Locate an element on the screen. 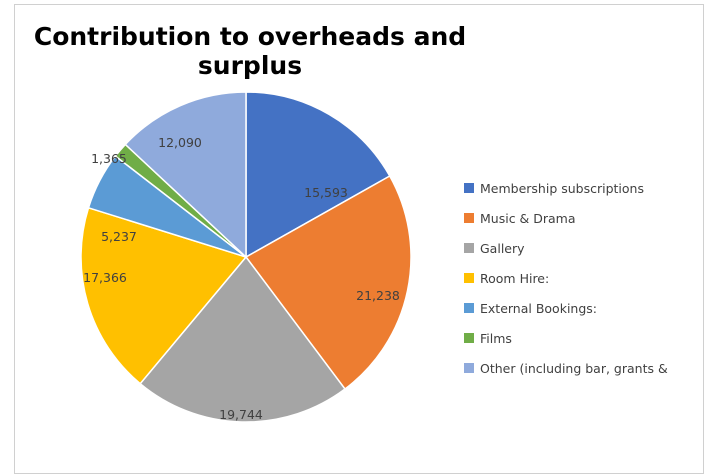 Image resolution: width=709 pixels, height=476 pixels. data-label: 5,237 is located at coordinates (119, 236).